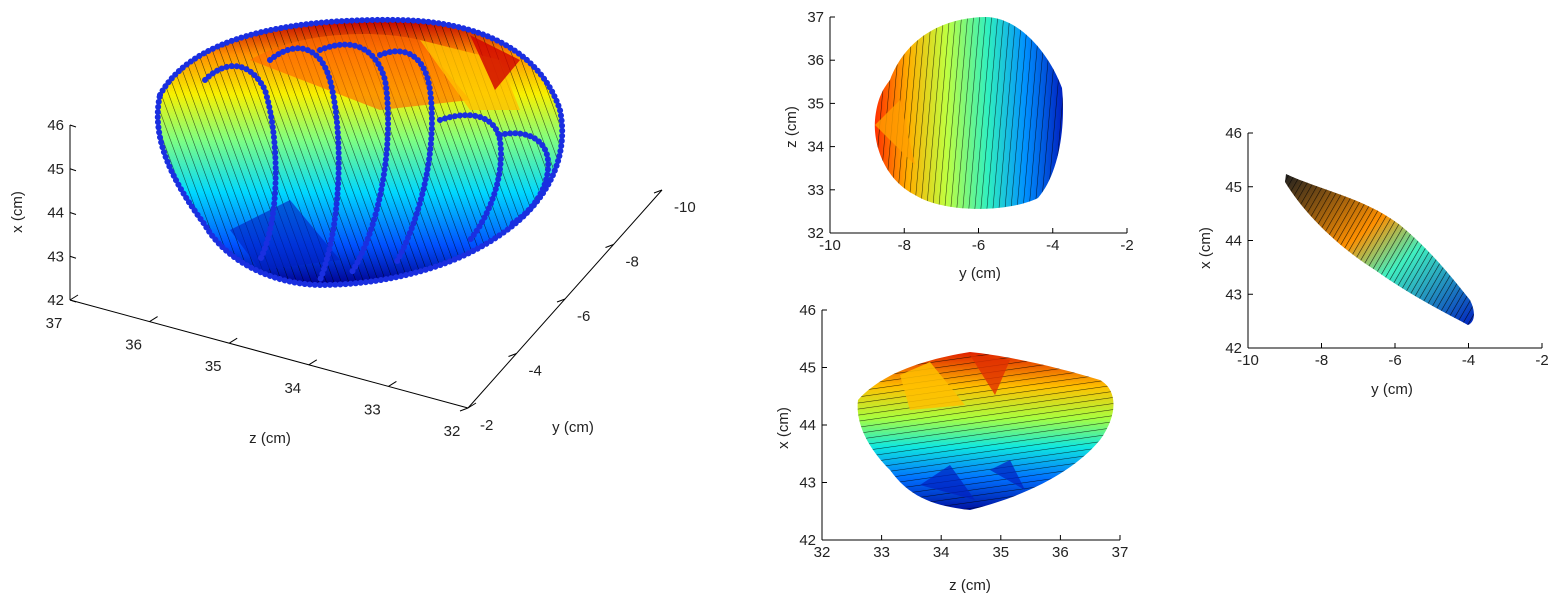 The image size is (1564, 601). Describe the element at coordinates (978, 245) in the screenshot. I see `yz-xtick-label: -6` at that location.